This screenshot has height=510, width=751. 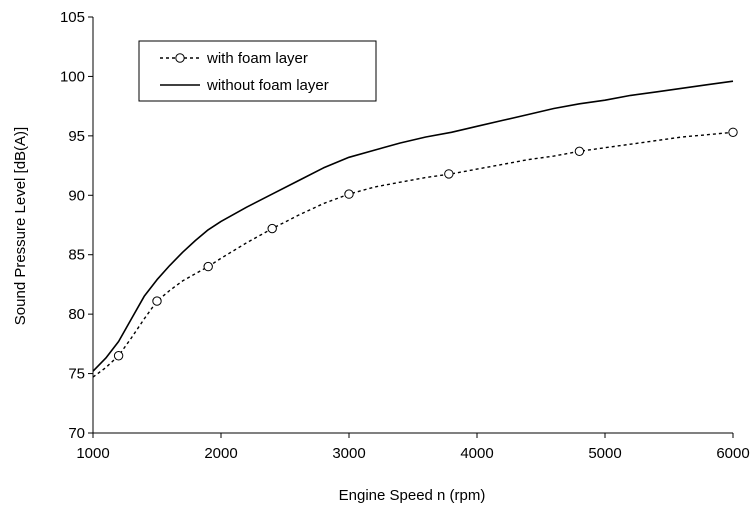 I want to click on y-tick-label: 85, so click(x=76, y=255).